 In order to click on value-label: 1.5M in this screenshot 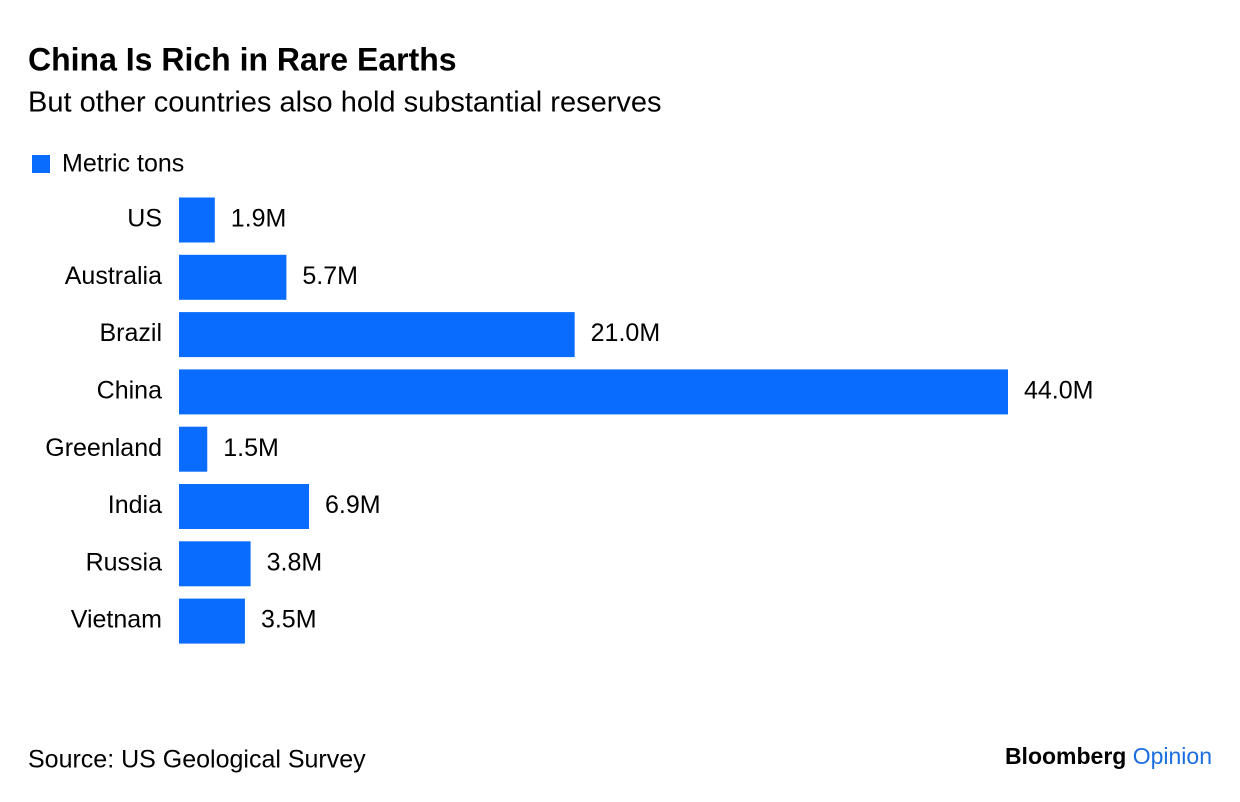, I will do `click(251, 448)`.